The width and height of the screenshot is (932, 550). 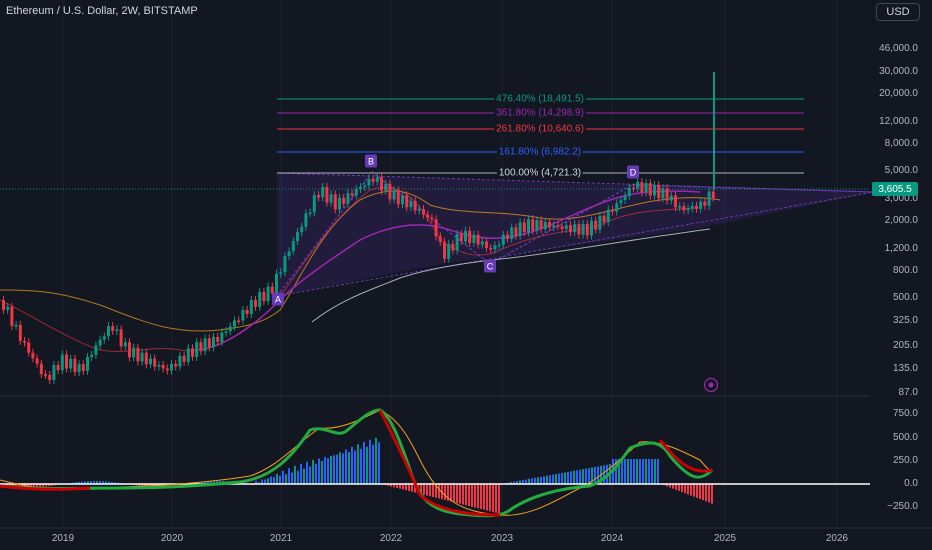 What do you see at coordinates (901, 248) in the screenshot?
I see `price-tick: 1,200.0` at bounding box center [901, 248].